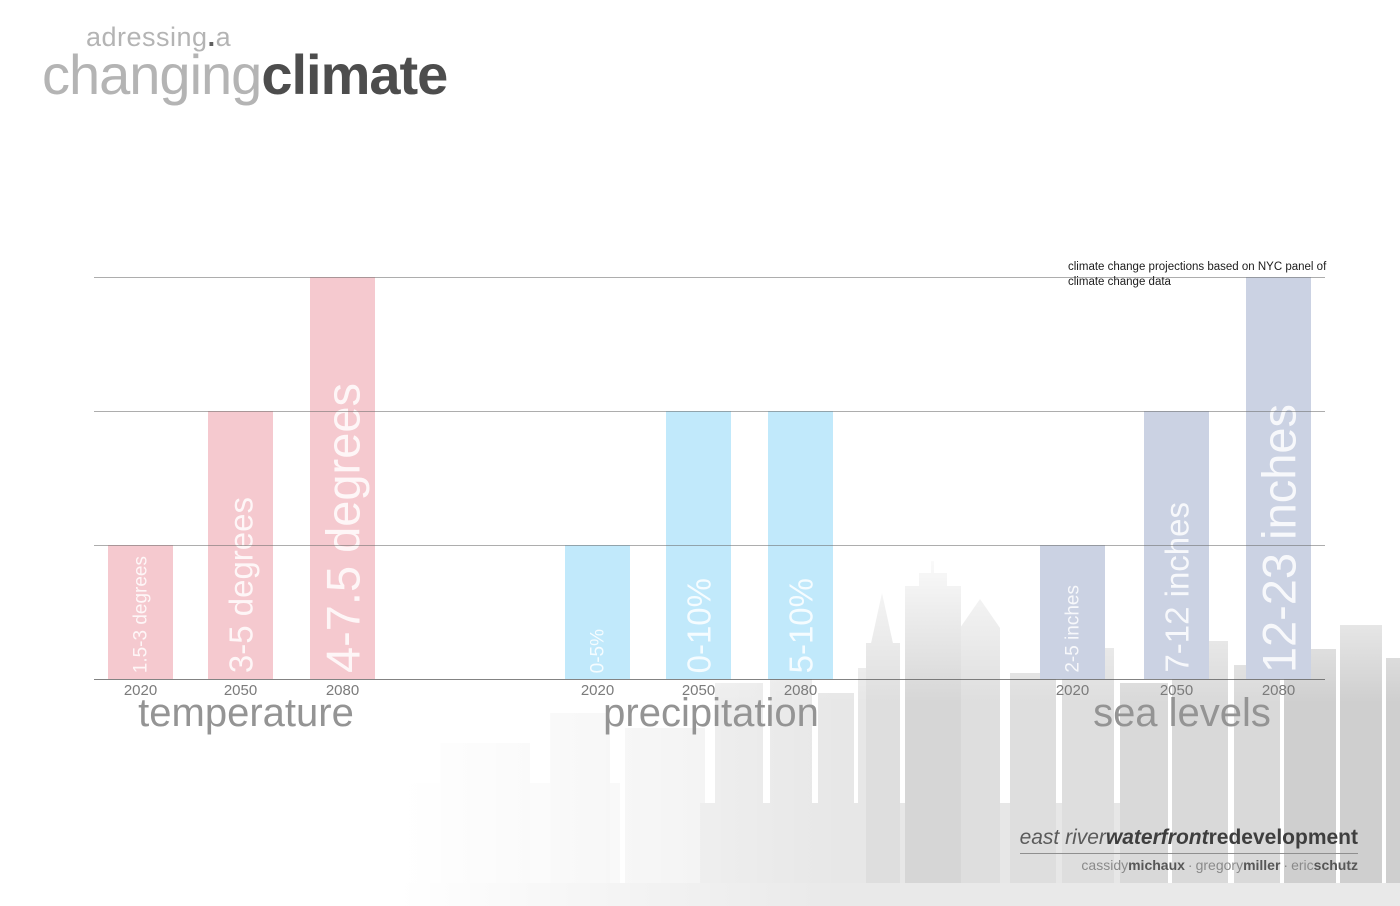 Image resolution: width=1400 pixels, height=906 pixels. I want to click on bar-temperature-2080: 4-7.5 degrees, so click(342, 478).